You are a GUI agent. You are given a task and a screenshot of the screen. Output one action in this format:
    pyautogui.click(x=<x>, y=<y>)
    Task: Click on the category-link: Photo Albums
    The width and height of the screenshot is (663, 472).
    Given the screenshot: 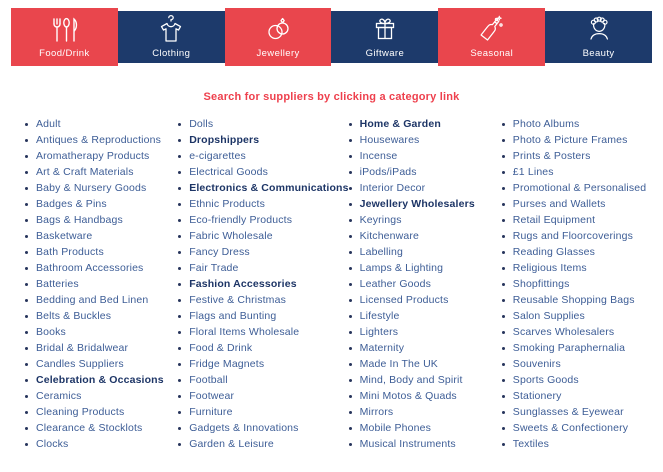 What is the action you would take?
    pyautogui.click(x=546, y=123)
    